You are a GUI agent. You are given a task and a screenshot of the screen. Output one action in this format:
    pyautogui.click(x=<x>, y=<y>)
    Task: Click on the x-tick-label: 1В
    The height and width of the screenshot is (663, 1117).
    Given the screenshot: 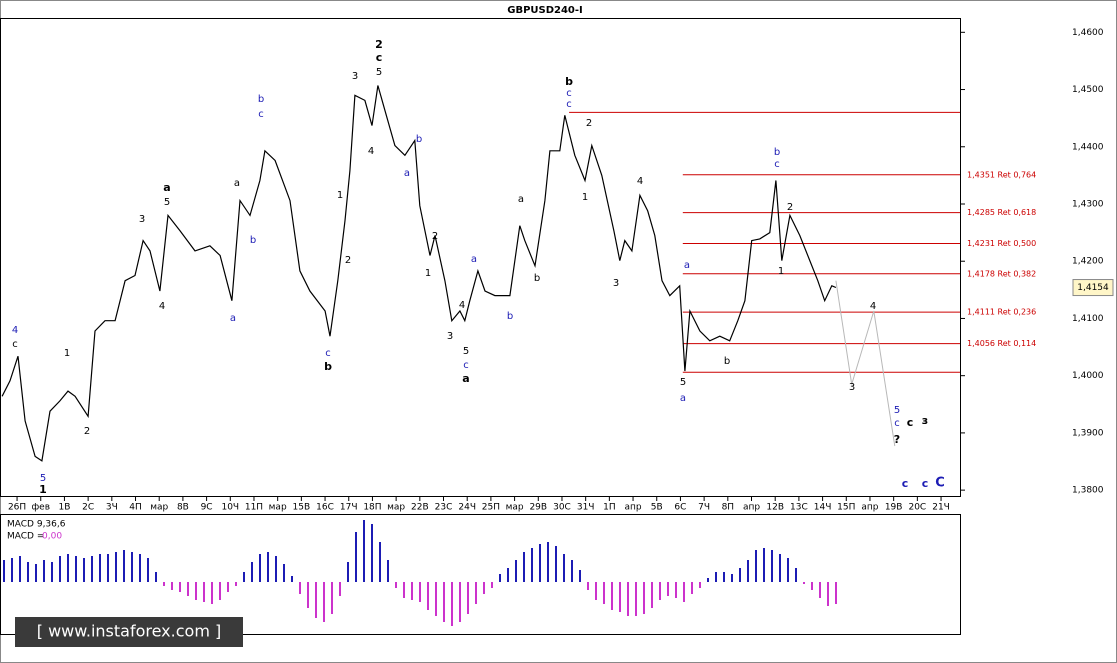 What is the action you would take?
    pyautogui.click(x=64, y=508)
    